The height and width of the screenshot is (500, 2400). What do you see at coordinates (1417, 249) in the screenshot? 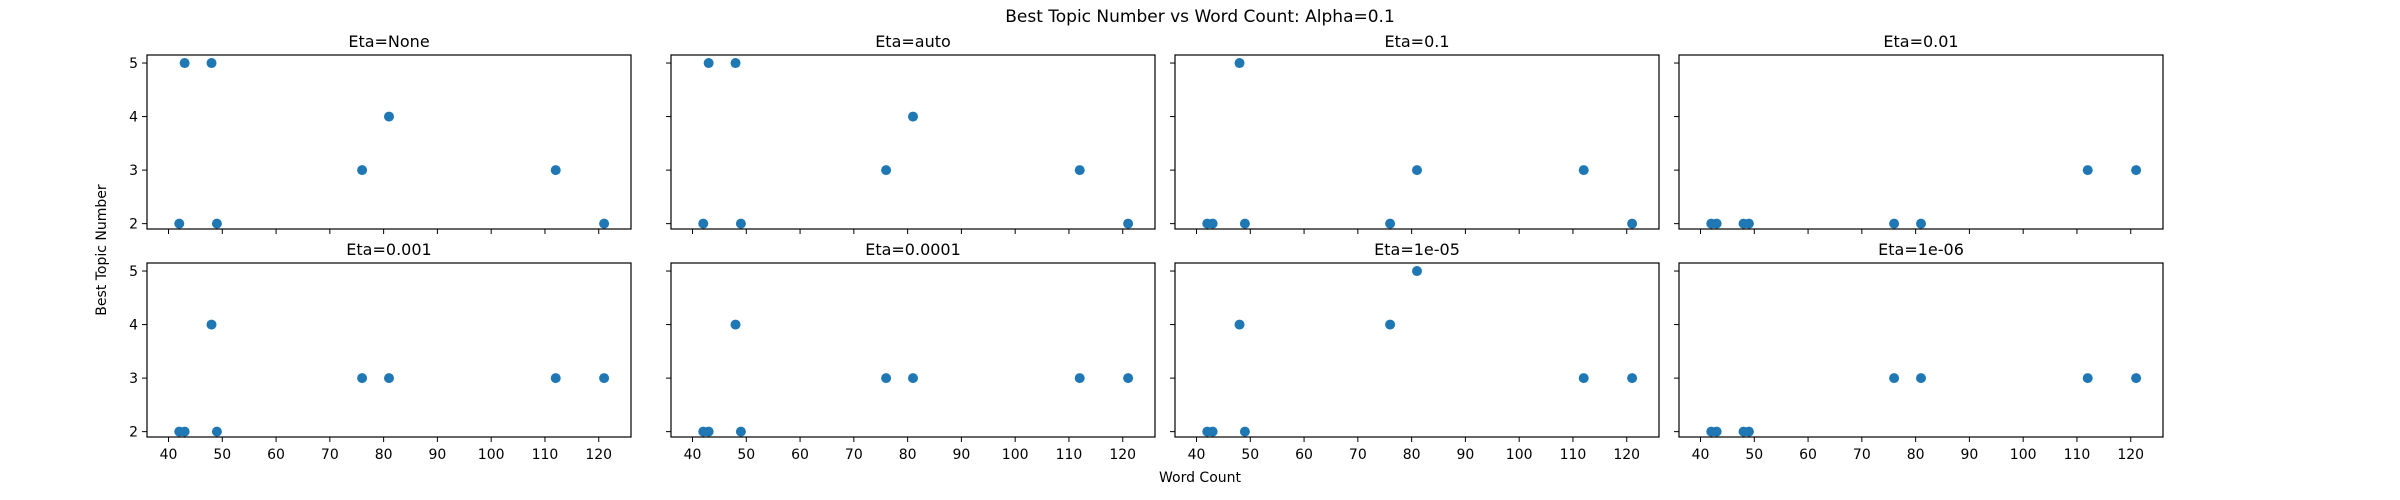
I see `subplot-title: Eta=1e-05` at bounding box center [1417, 249].